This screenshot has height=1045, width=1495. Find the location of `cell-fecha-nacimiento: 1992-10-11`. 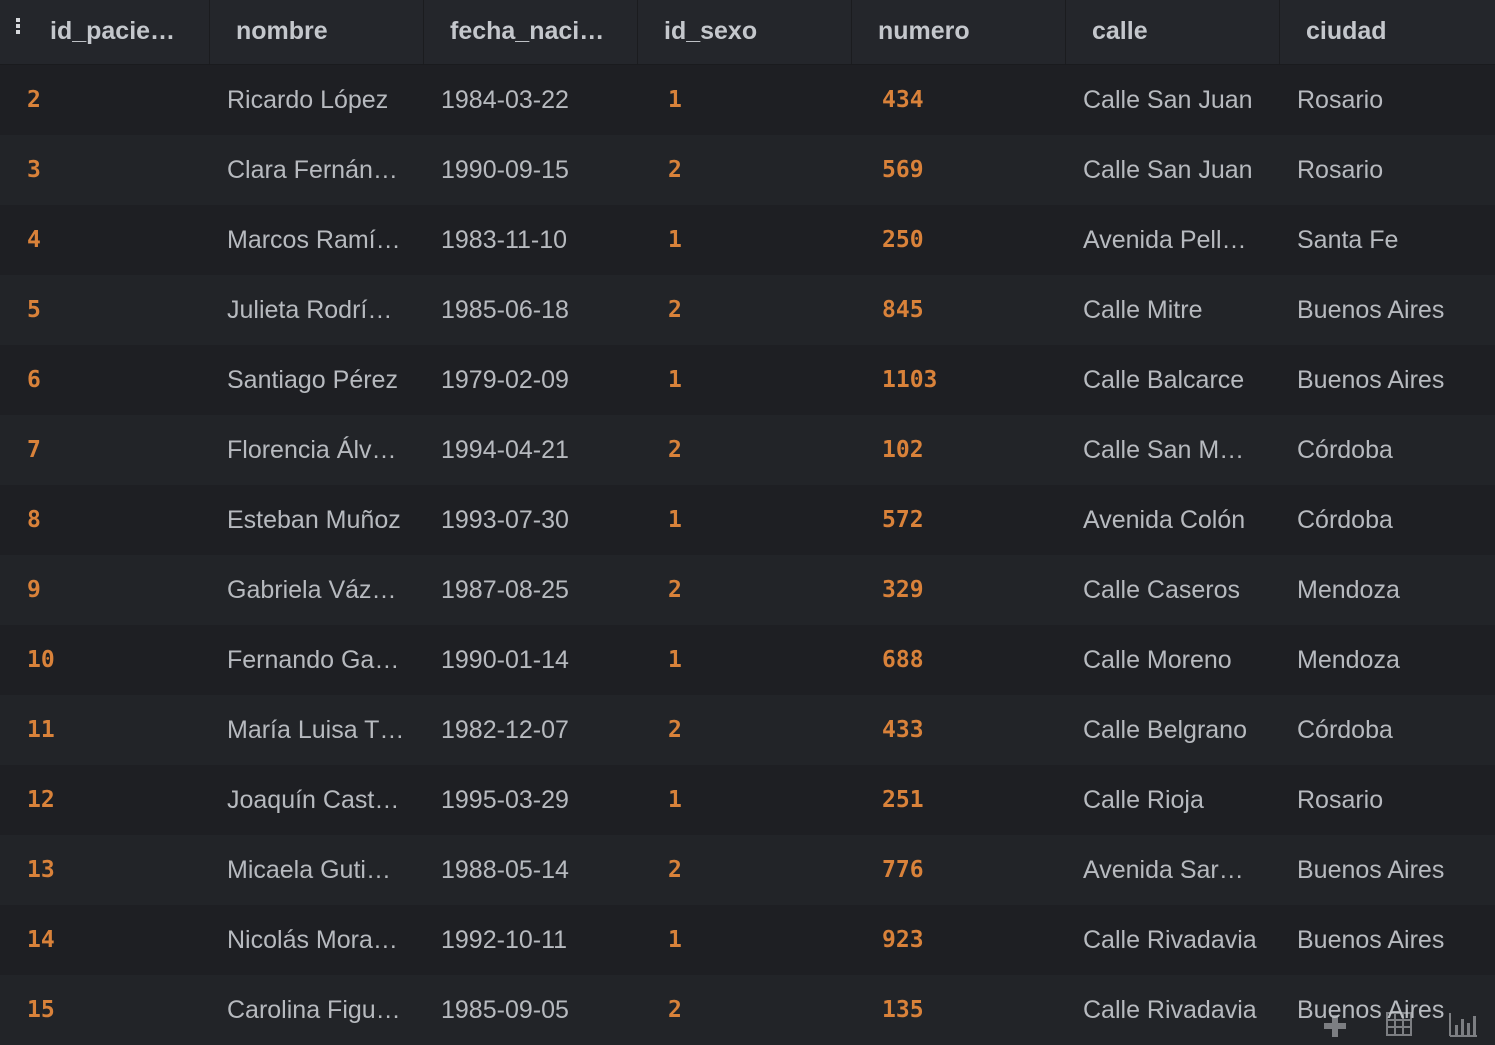

cell-fecha-nacimiento: 1992-10-11 is located at coordinates (504, 940).